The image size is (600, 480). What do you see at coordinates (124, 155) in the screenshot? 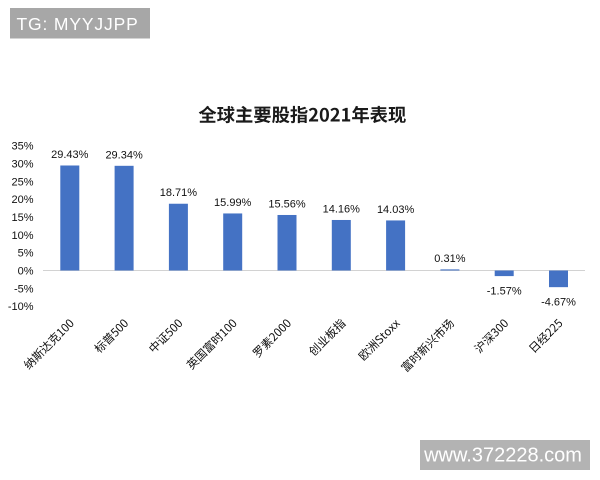
I see `svg-text: 29.34%` at bounding box center [124, 155].